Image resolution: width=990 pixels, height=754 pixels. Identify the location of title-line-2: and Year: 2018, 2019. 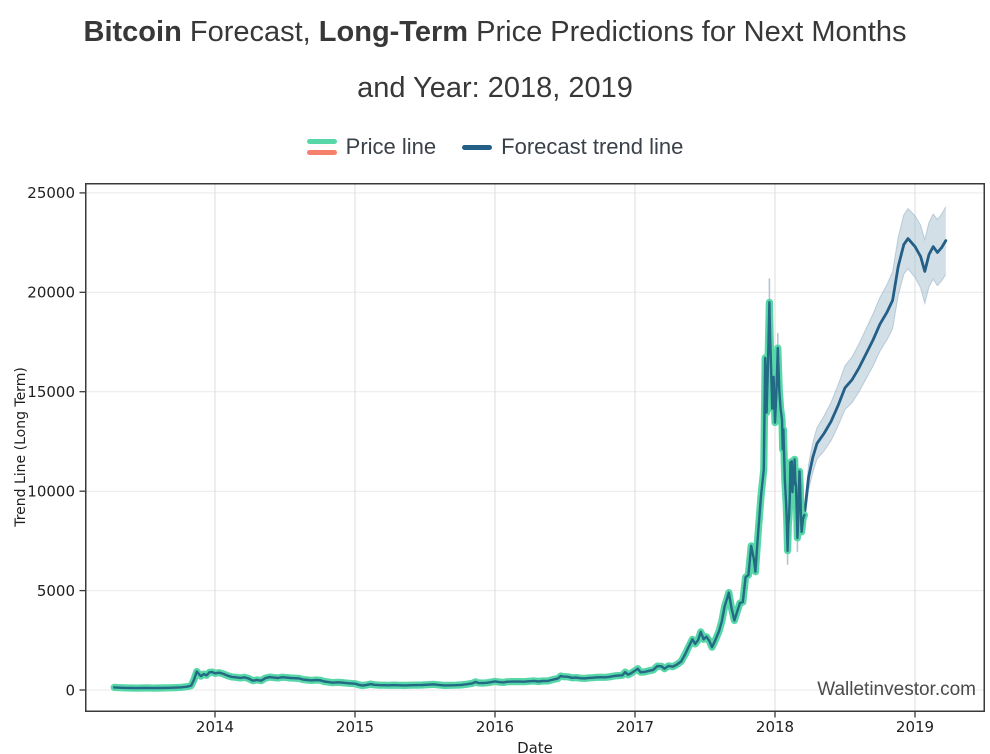
(495, 88).